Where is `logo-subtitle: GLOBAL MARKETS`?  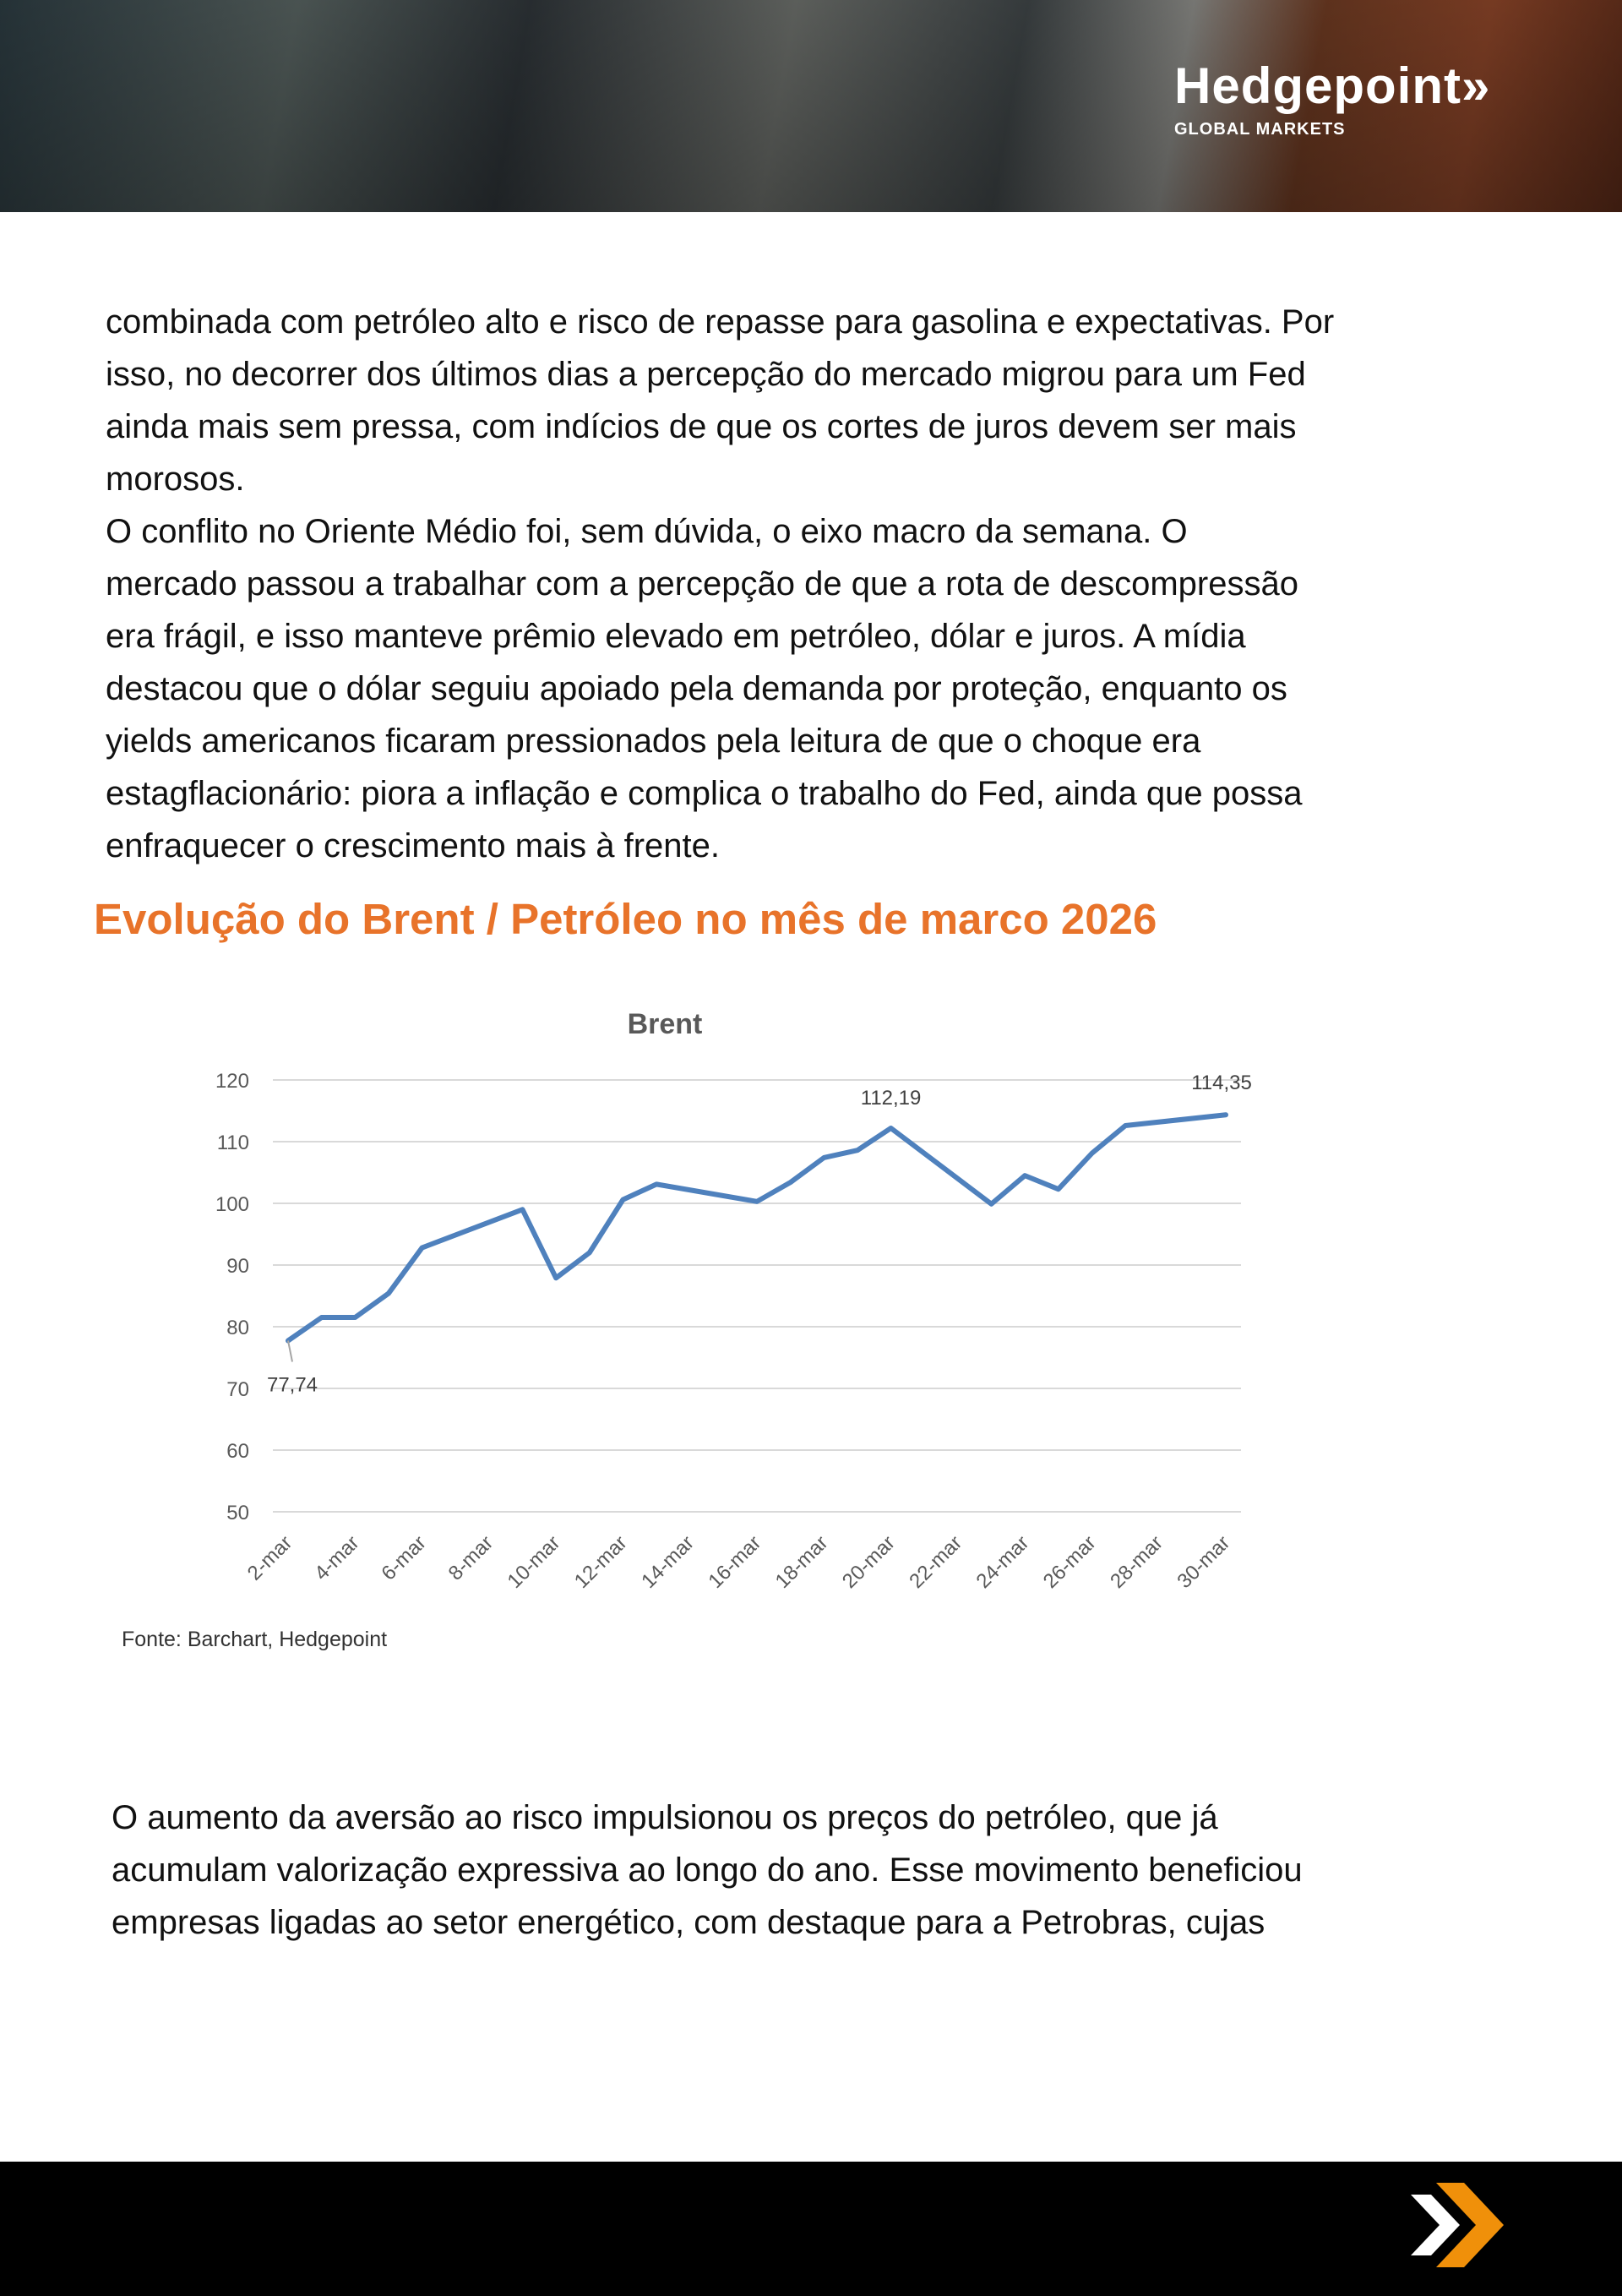
logo-subtitle: GLOBAL MARKETS is located at coordinates (1260, 129).